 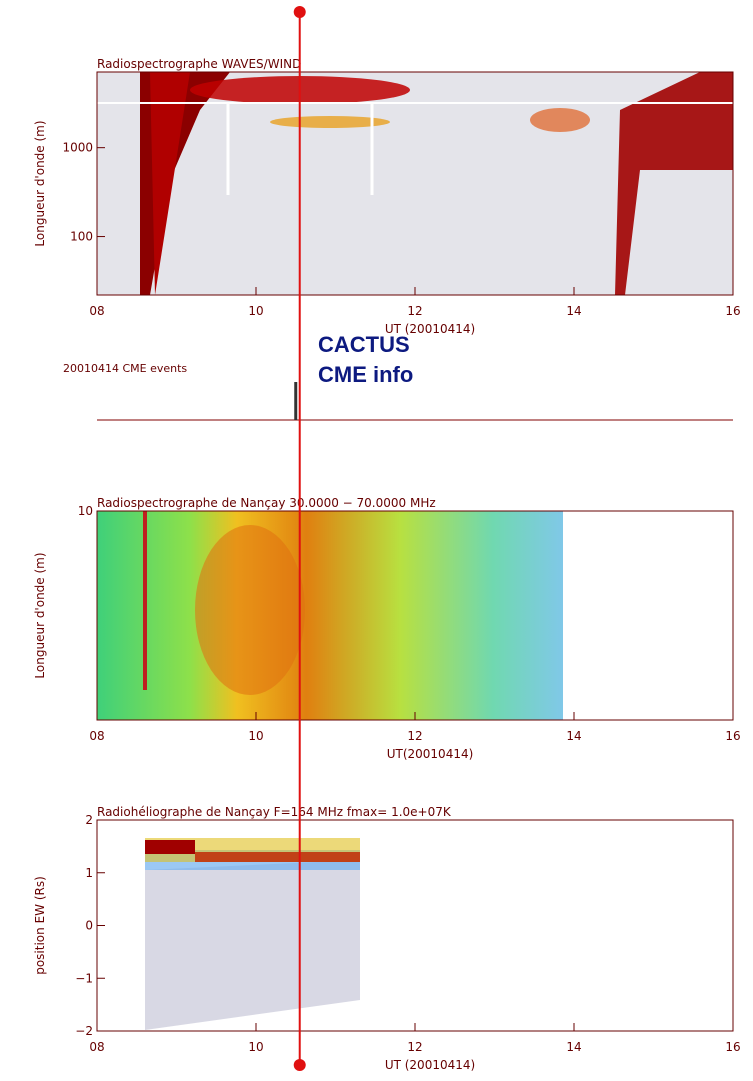 I want to click on chart-title: Radiospectrographe WAVES/WIND, so click(x=199, y=64).